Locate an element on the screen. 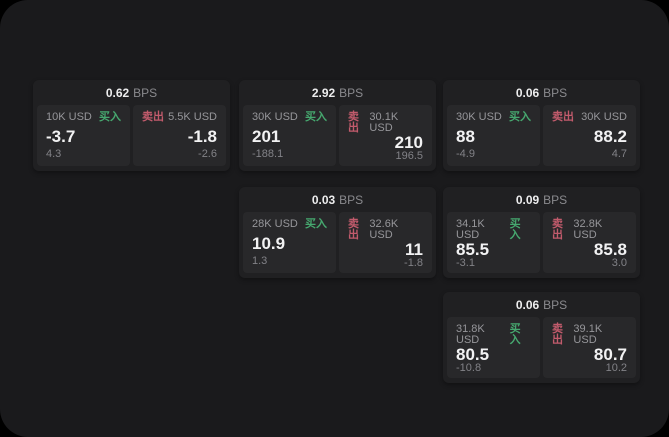 Image resolution: width=669 pixels, height=437 pixels. buy-panel: 30K USD 买入 88 -4.9 is located at coordinates (493, 135).